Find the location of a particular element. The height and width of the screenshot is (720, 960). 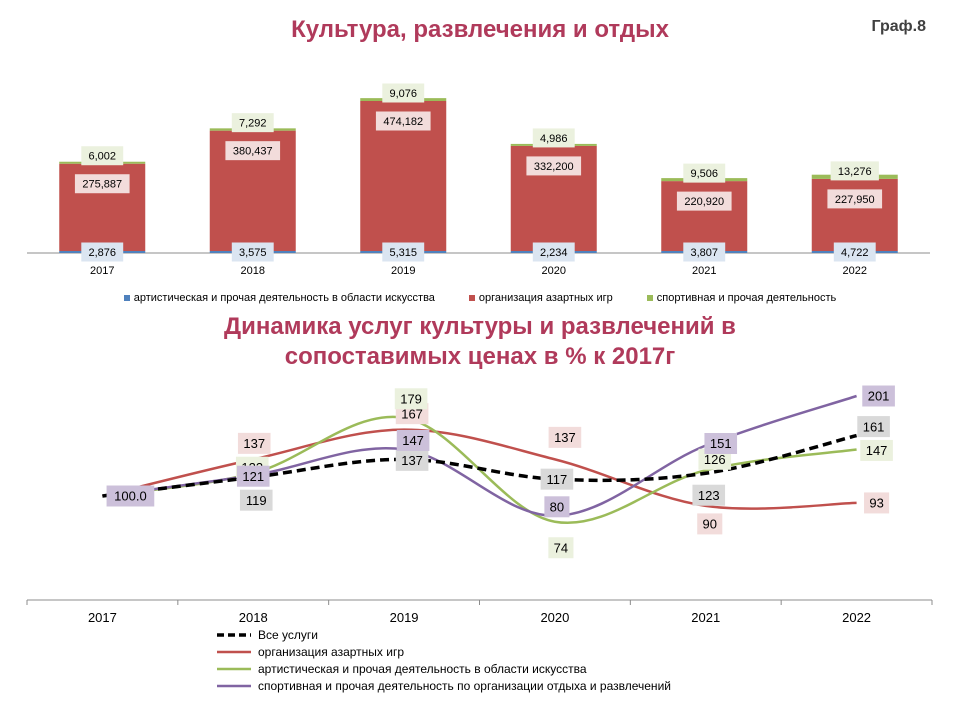

data-label: 275,887 is located at coordinates (102, 184).